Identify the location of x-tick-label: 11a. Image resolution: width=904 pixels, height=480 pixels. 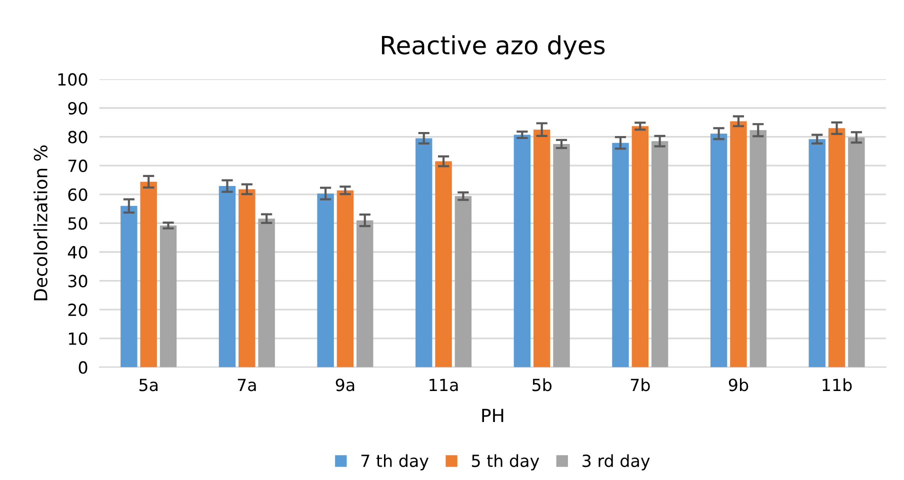
(444, 385).